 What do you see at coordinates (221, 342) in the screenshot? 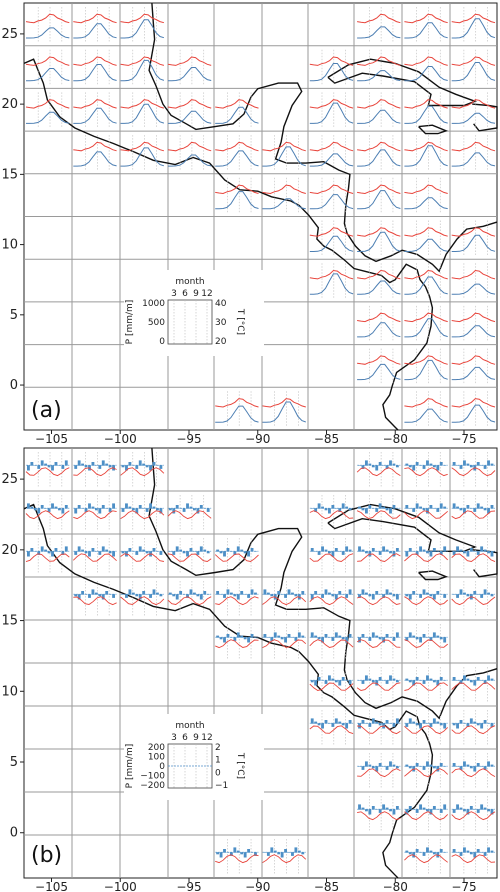
I see `inset-right-tick: 20` at bounding box center [221, 342].